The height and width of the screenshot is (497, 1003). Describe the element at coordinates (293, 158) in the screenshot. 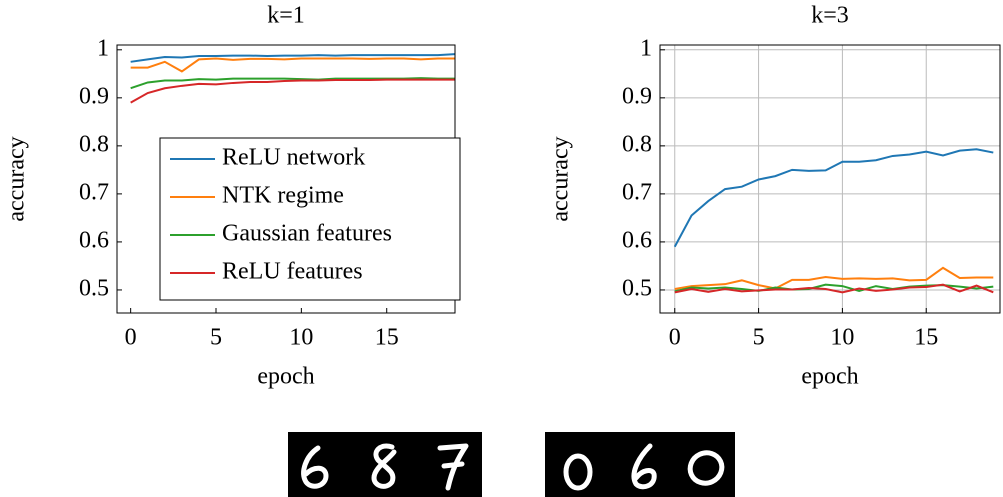

I see `legend-label: ReLU network` at that location.